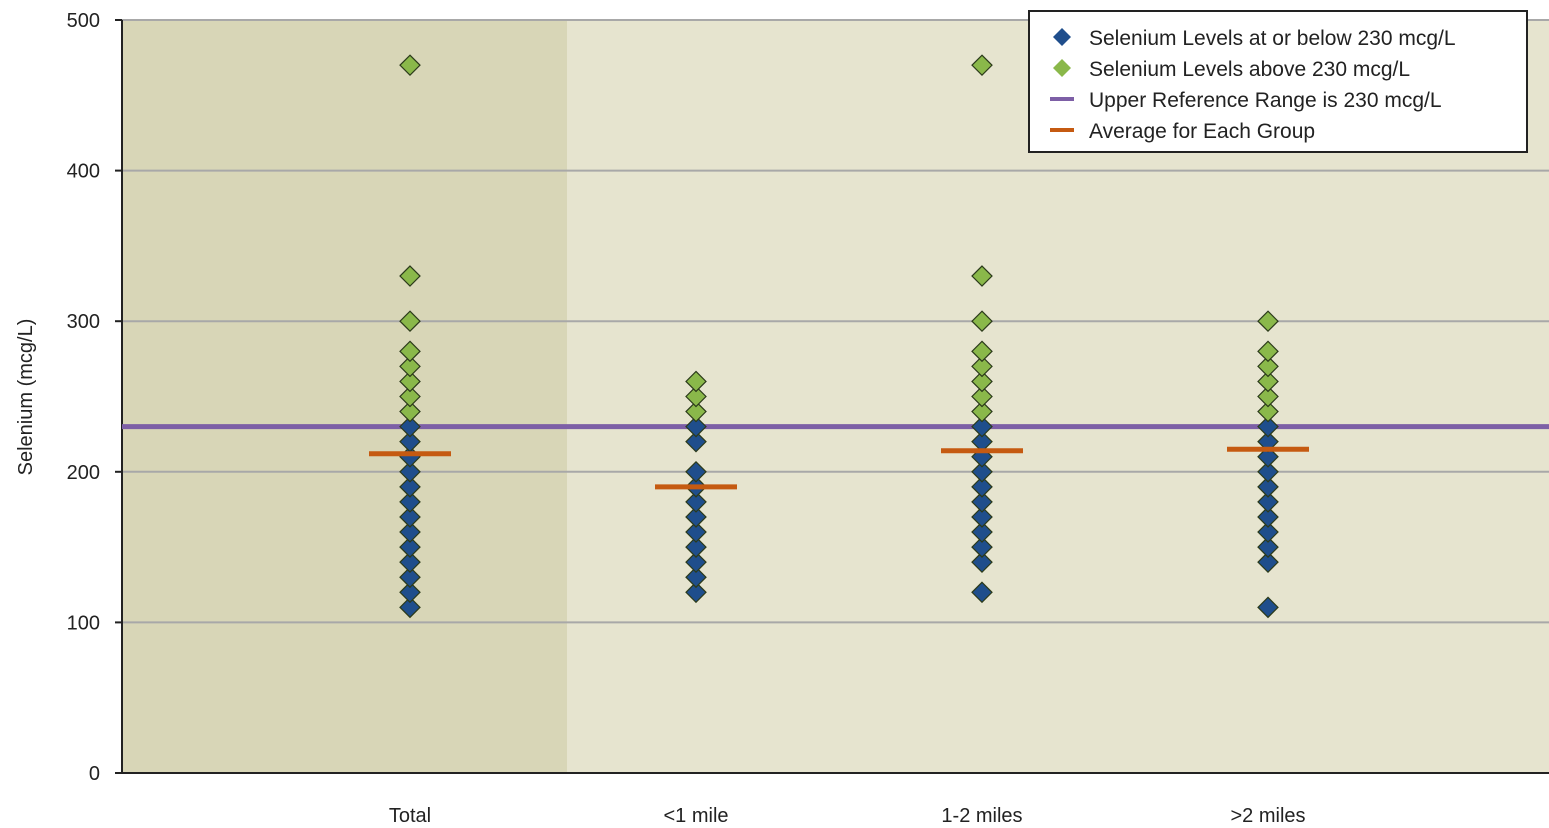 This screenshot has height=828, width=1549. I want to click on y-tick-label: 200, so click(83, 473).